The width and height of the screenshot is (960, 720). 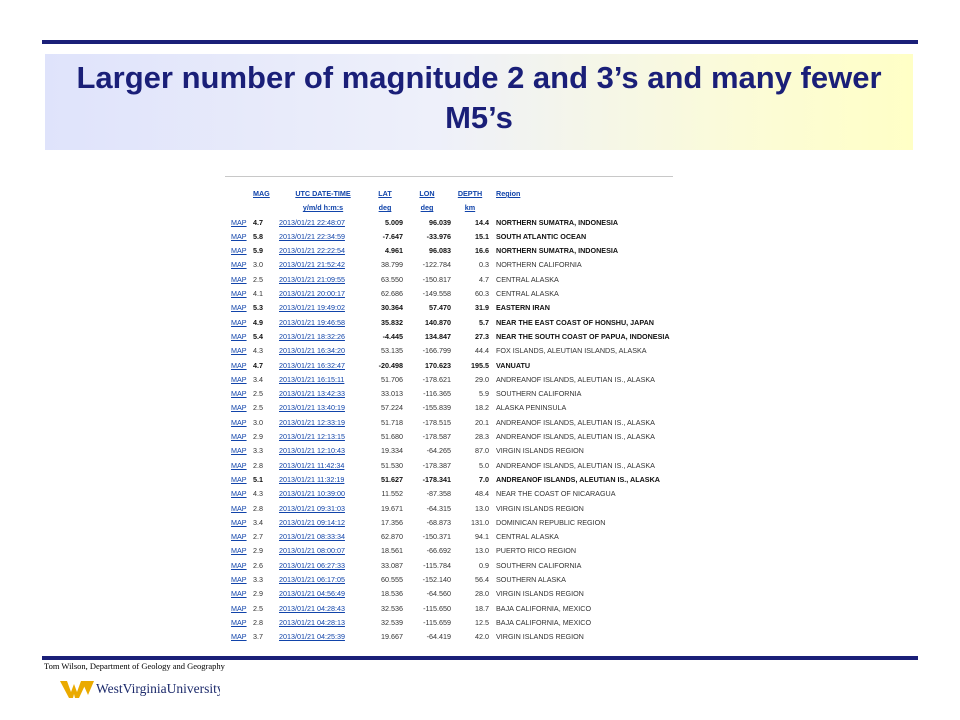 What do you see at coordinates (258, 437) in the screenshot?
I see `magnitude-cell: 2.9` at bounding box center [258, 437].